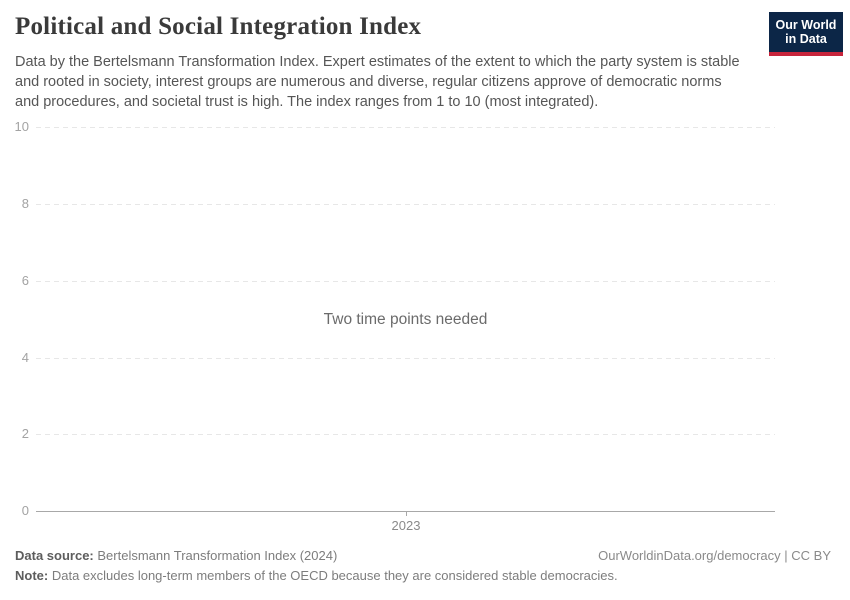 The width and height of the screenshot is (850, 600). I want to click on y-axis-tick-label: 10, so click(21, 126).